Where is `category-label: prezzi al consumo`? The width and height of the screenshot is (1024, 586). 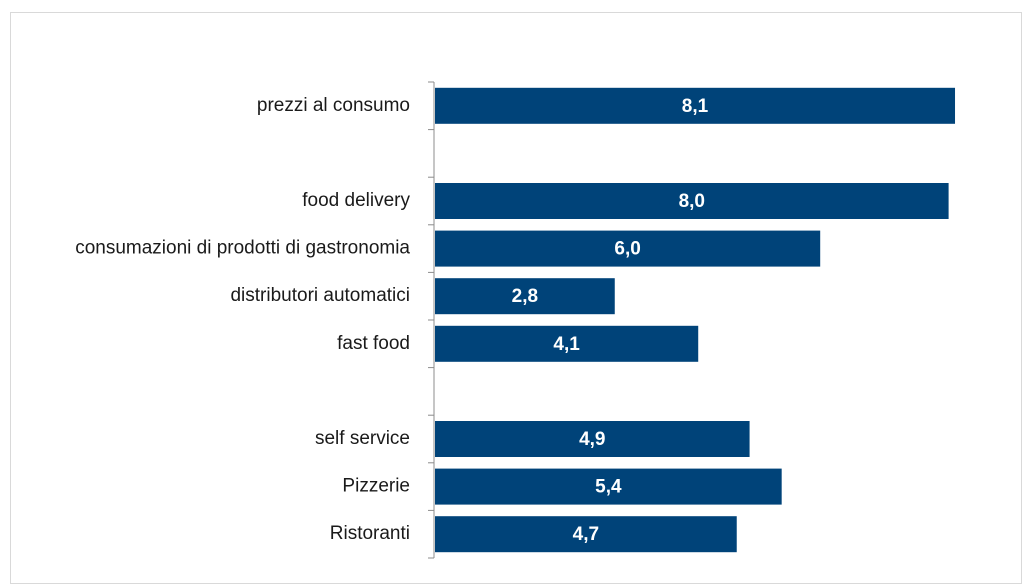 category-label: prezzi al consumo is located at coordinates (333, 105).